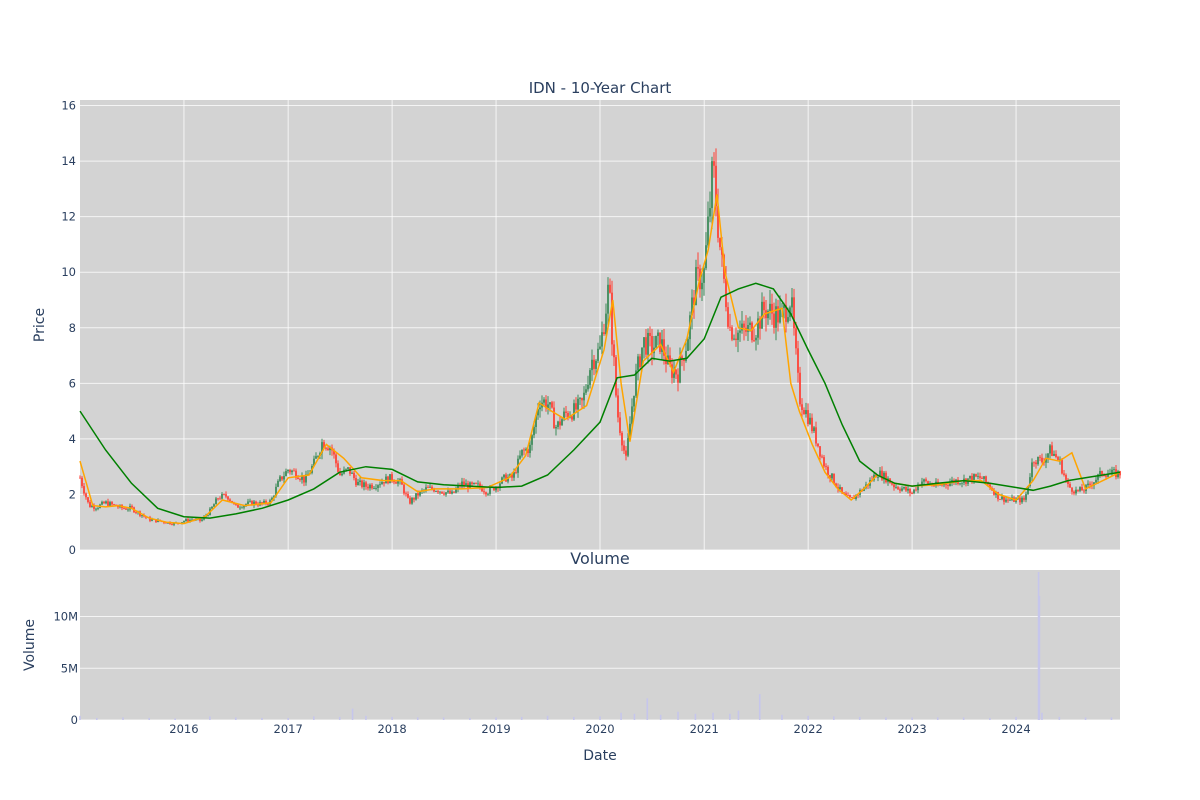  Describe the element at coordinates (288, 729) in the screenshot. I see `x-tick-label: 2017` at that location.